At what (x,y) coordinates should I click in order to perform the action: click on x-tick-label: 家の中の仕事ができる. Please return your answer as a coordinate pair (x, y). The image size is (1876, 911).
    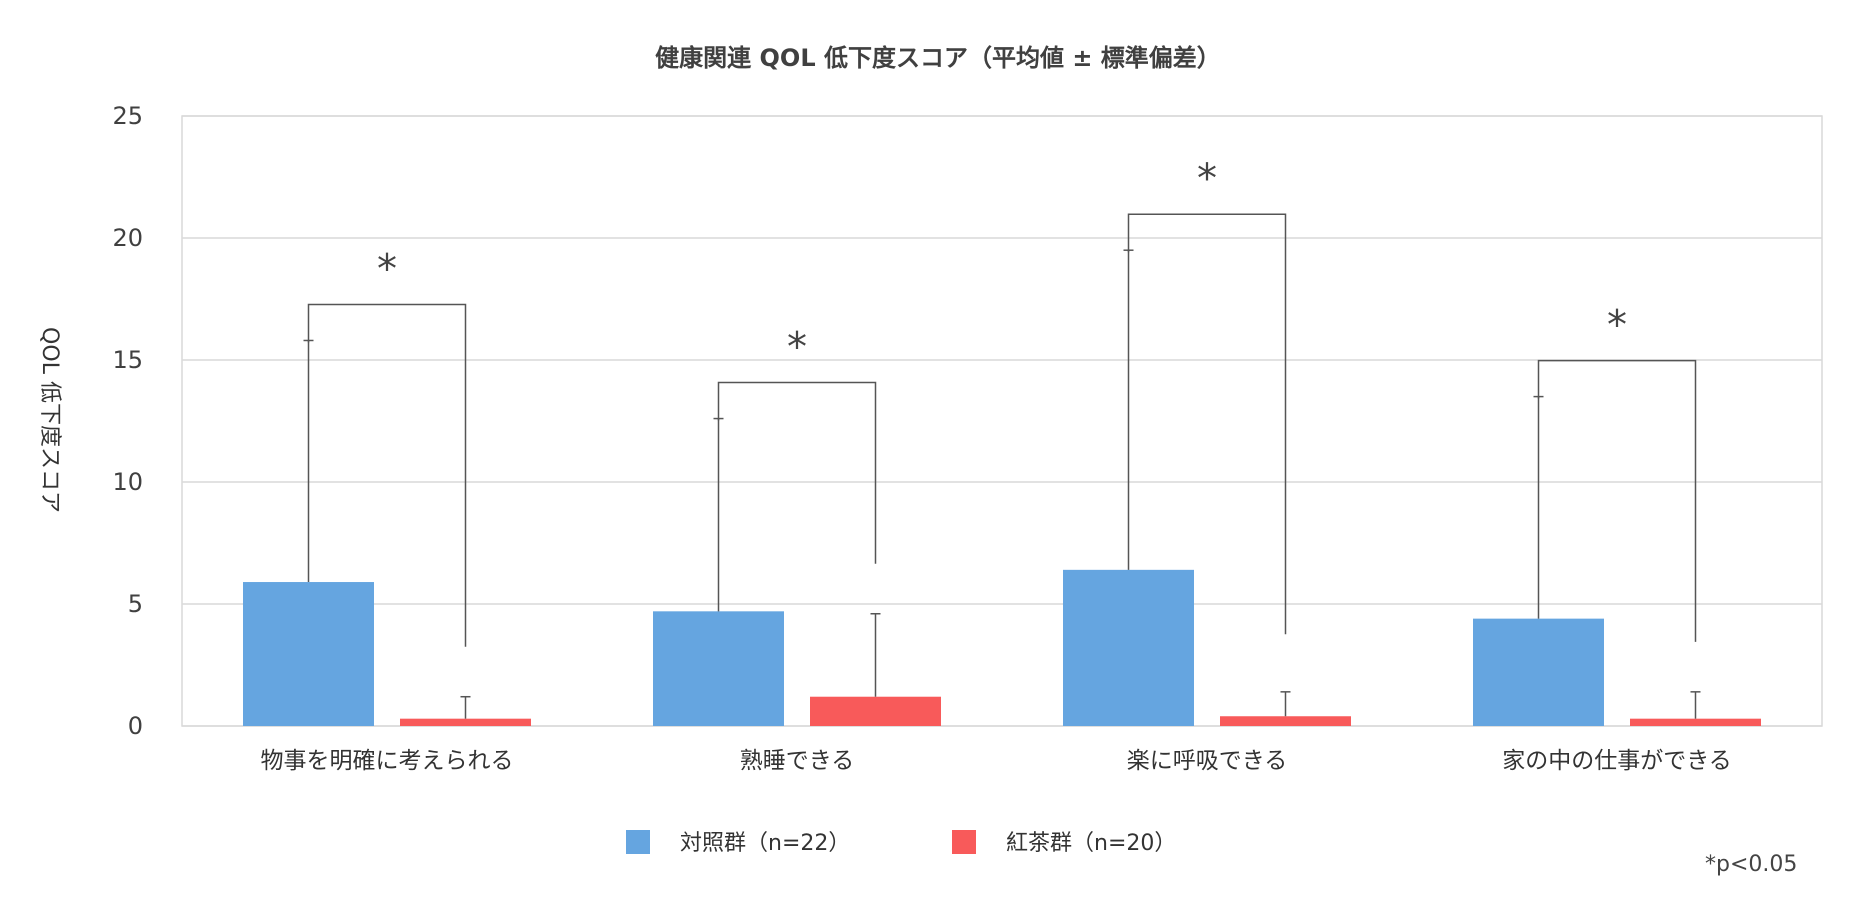
    Looking at the image, I should click on (1617, 761).